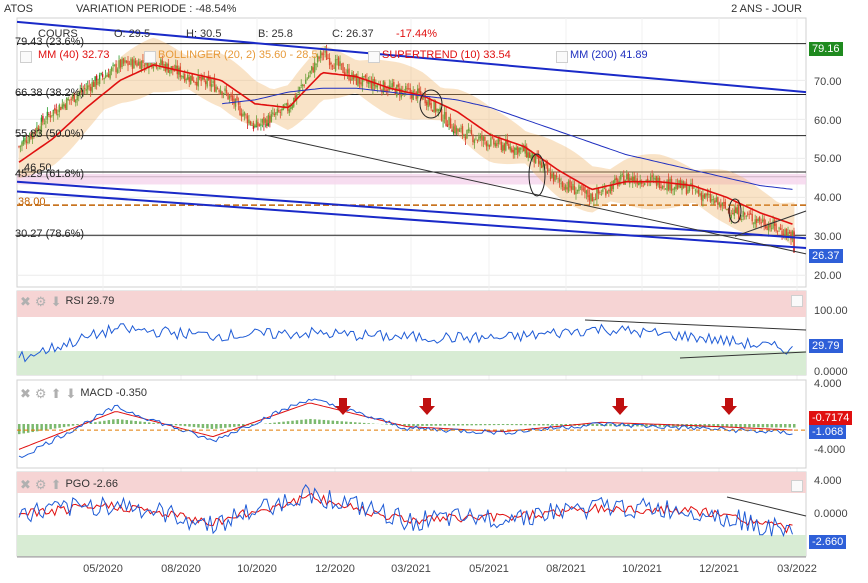 The height and width of the screenshot is (583, 868). Describe the element at coordinates (828, 384) in the screenshot. I see `macd-tick-4: 4.000` at that location.